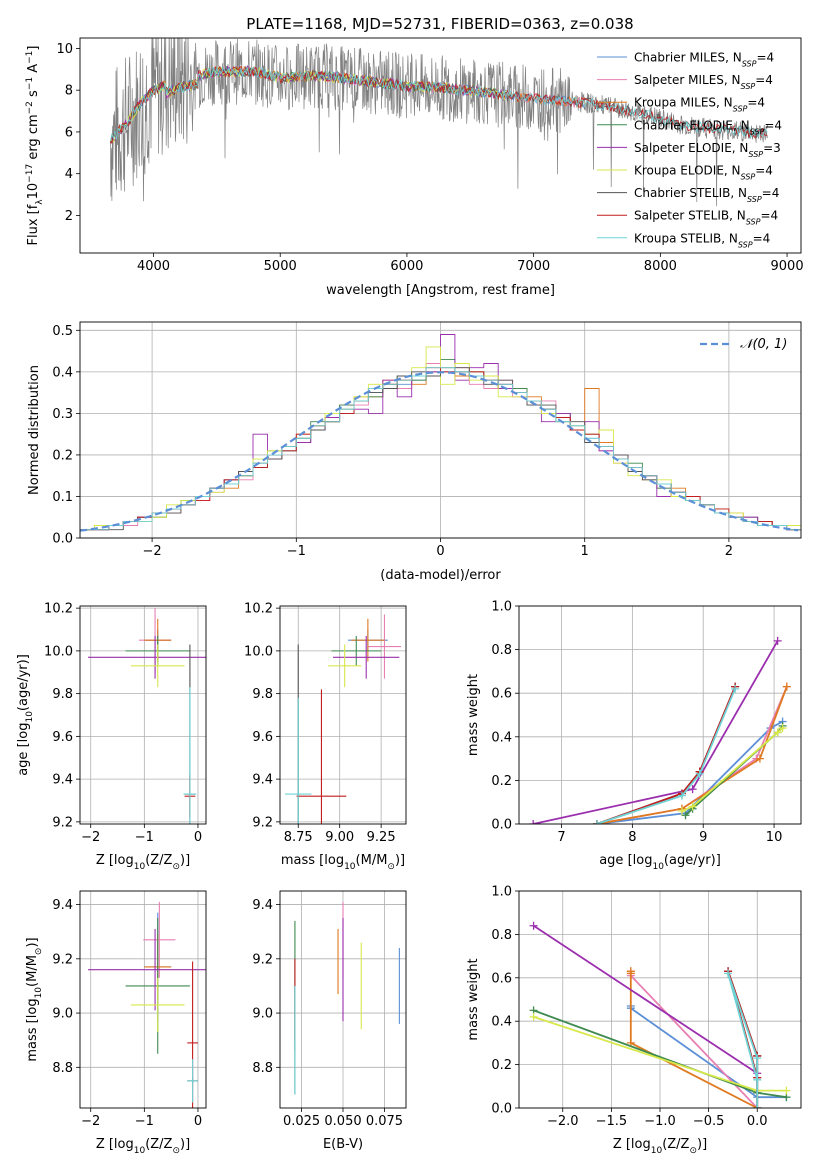 The height and width of the screenshot is (1170, 819). What do you see at coordinates (339, 837) in the screenshot?
I see `x-tick-label: 9.00` at bounding box center [339, 837].